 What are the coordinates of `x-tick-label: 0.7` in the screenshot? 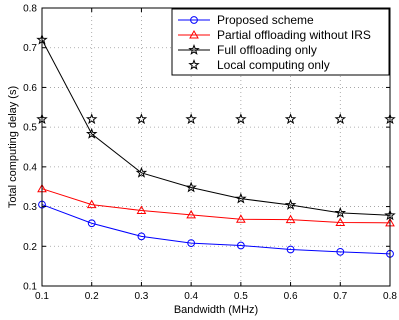 It's located at (340, 296).